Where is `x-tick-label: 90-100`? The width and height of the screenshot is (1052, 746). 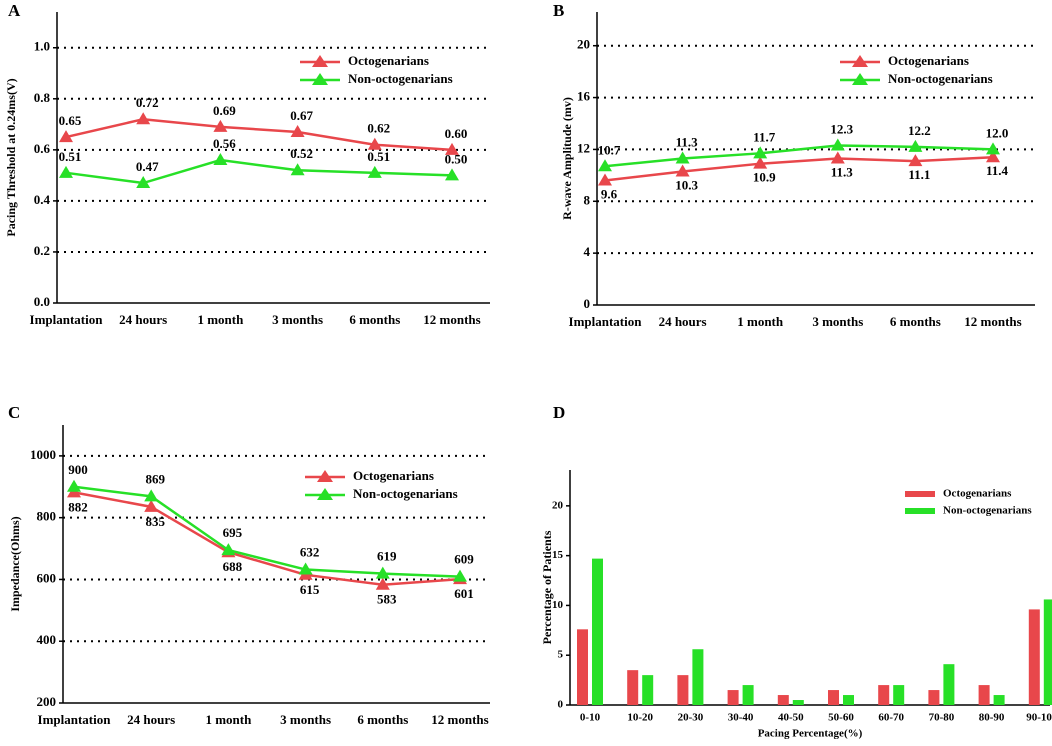 x-tick-label: 90-100 is located at coordinates (1039, 718).